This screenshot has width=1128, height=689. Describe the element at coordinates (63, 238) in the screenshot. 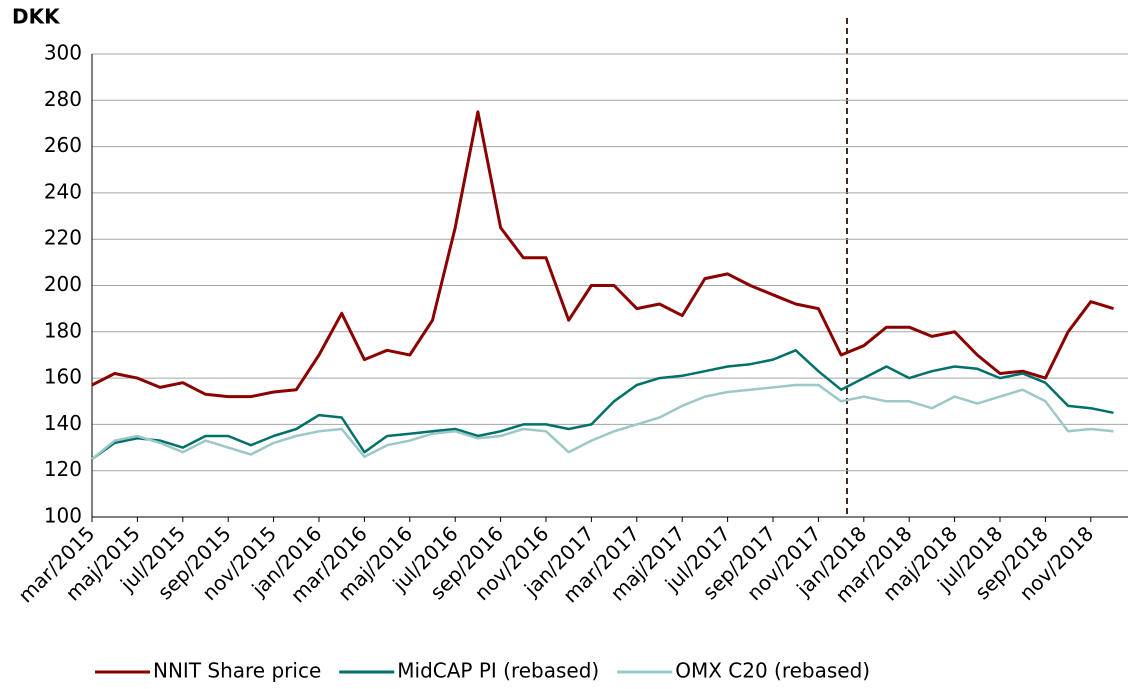

I see `y-tick-label: 220` at that location.